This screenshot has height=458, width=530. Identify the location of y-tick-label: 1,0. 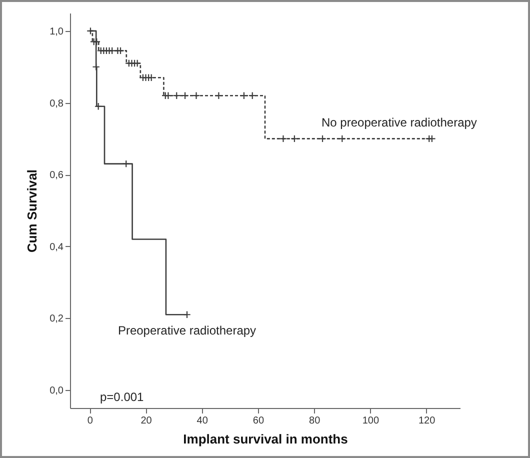
(57, 32).